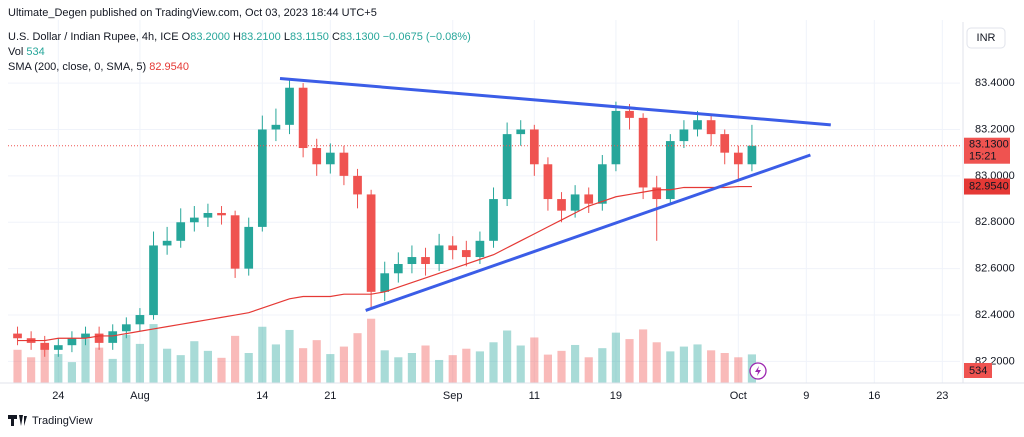  I want to click on volume-badge-label: 534, so click(978, 371).